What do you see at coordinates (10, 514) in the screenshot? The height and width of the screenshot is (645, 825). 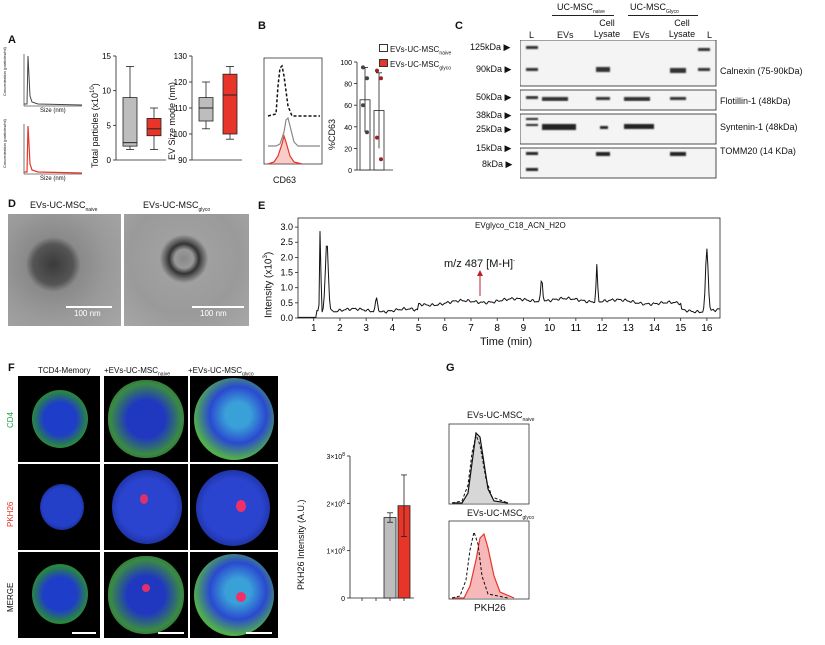 I see `row-label-pkh26: PKH26` at bounding box center [10, 514].